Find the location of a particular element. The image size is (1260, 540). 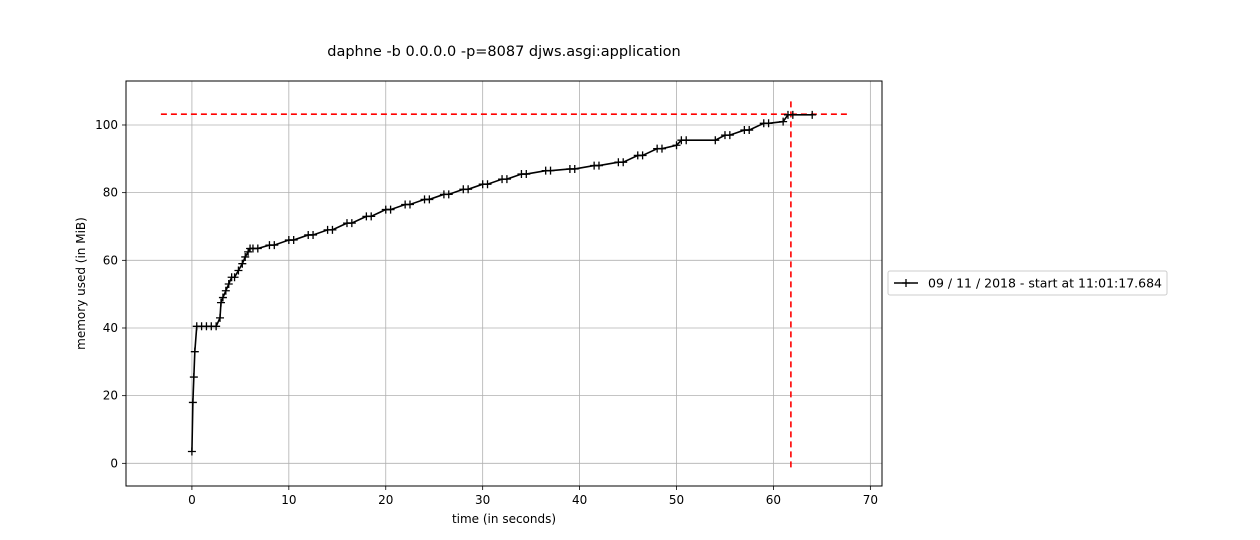

y-tick-label: 60 is located at coordinates (110, 260).